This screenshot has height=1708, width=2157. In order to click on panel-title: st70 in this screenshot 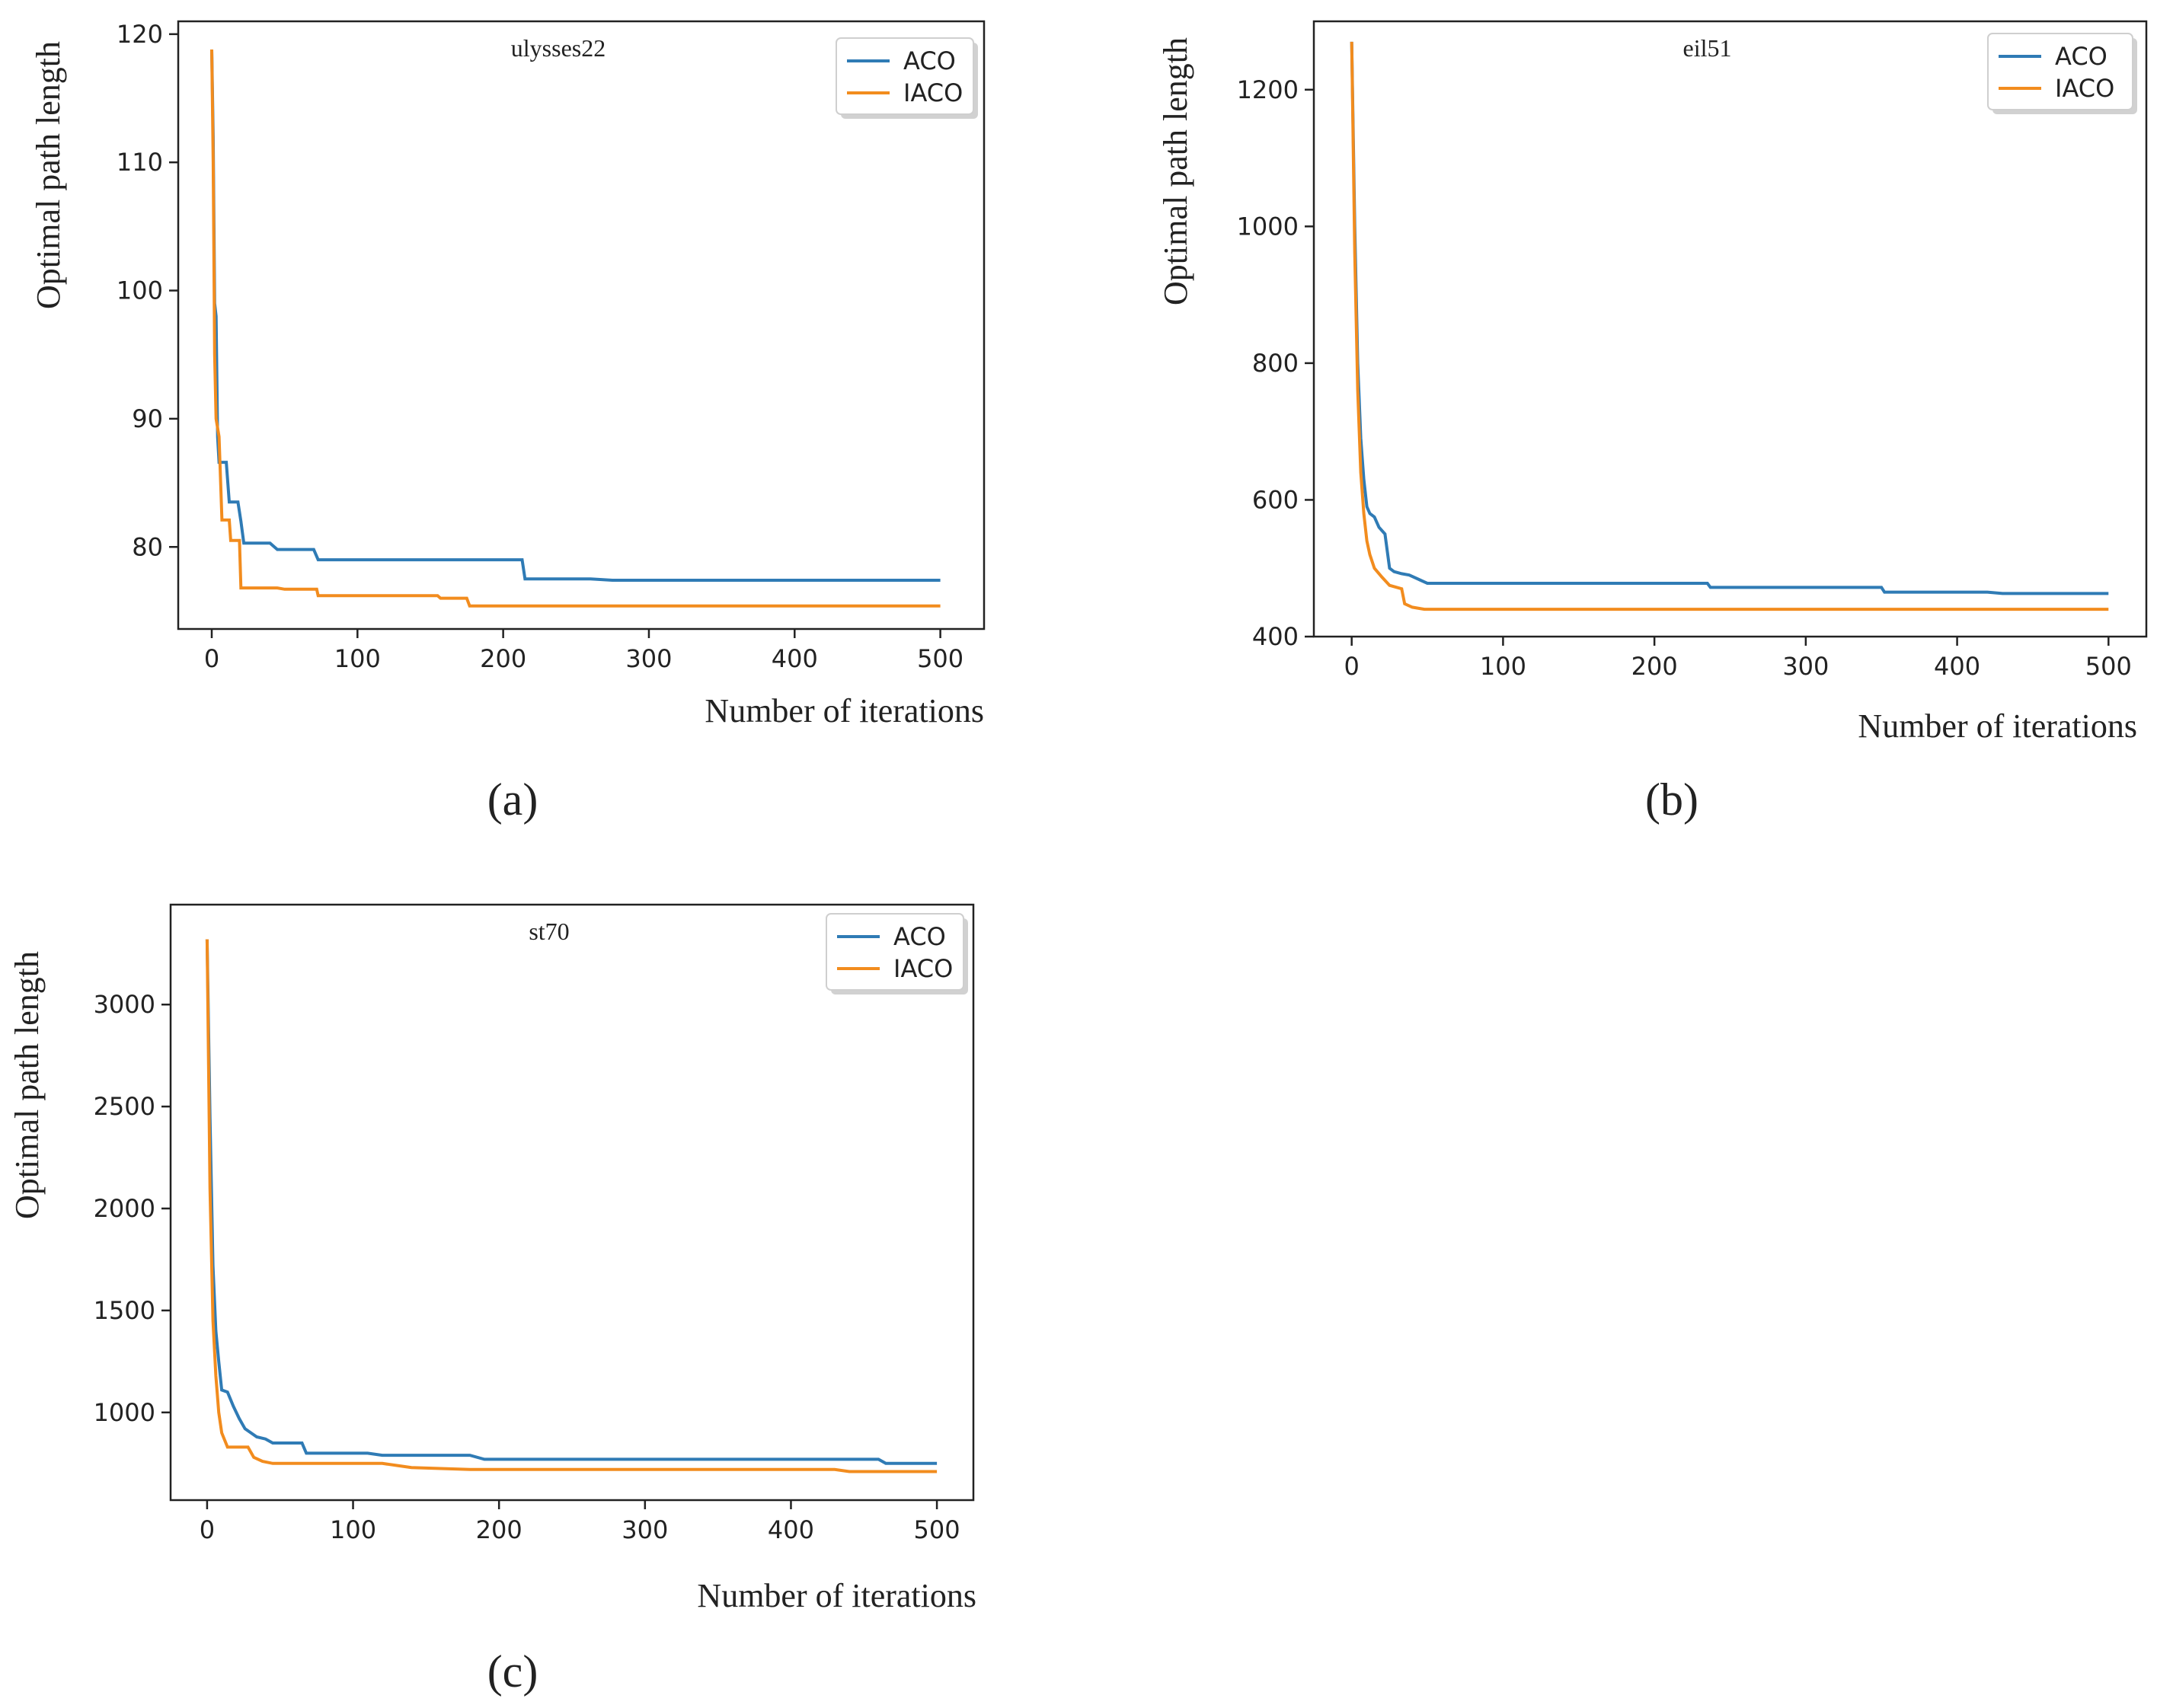, I will do `click(549, 932)`.